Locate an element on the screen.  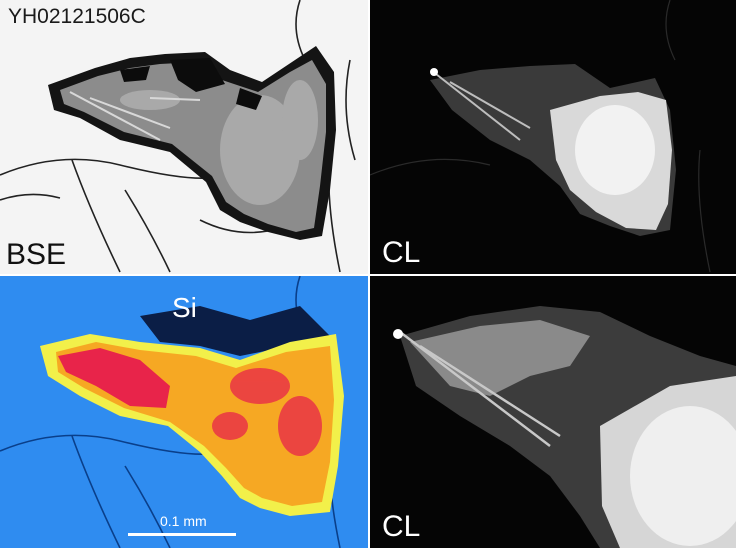
scale-bar is located at coordinates (182, 534).